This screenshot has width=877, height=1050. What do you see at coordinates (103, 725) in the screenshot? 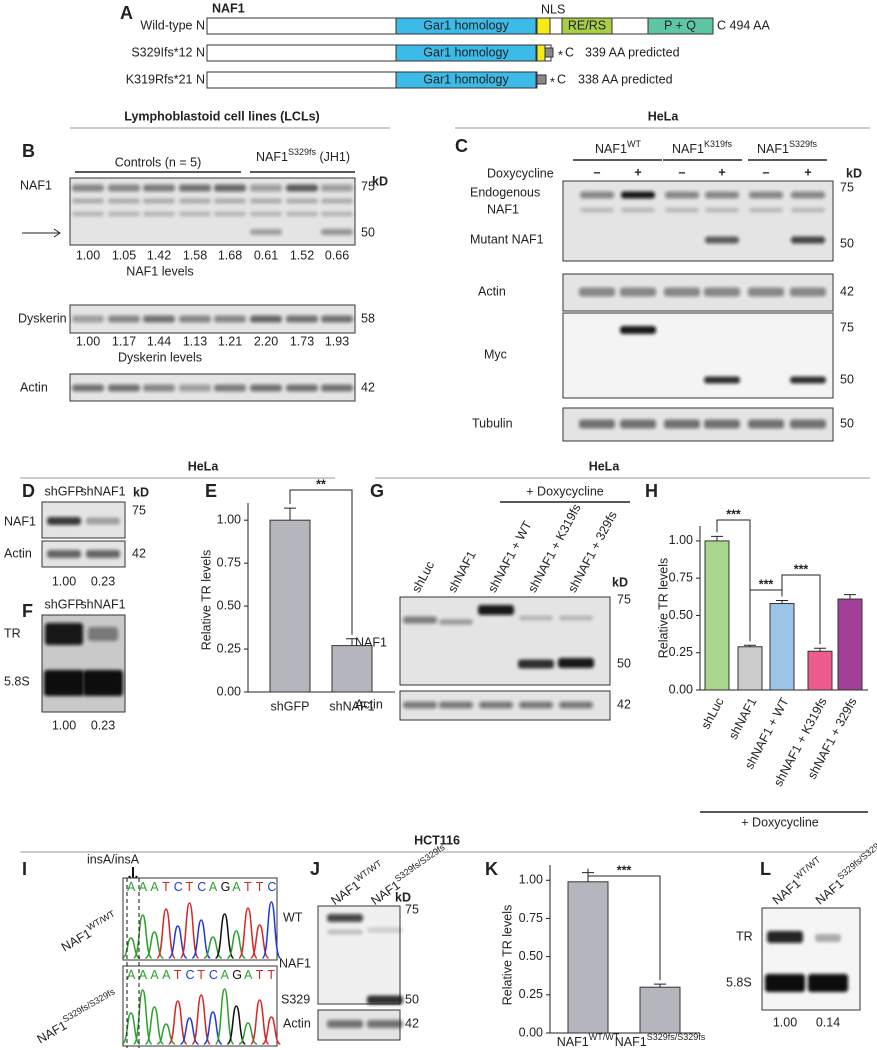
I see `level: 0.23` at bounding box center [103, 725].